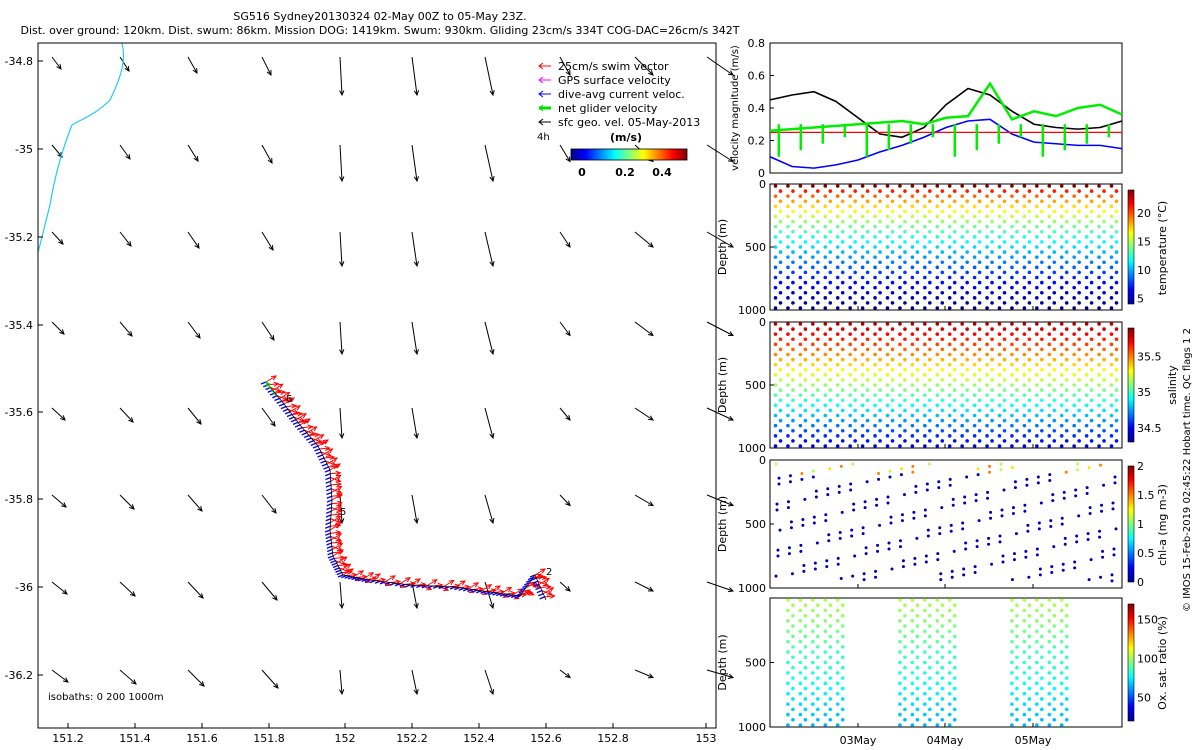 The height and width of the screenshot is (750, 1200). What do you see at coordinates (757, 76) in the screenshot?
I see `velocity-y-tick-label: 0.6` at bounding box center [757, 76].